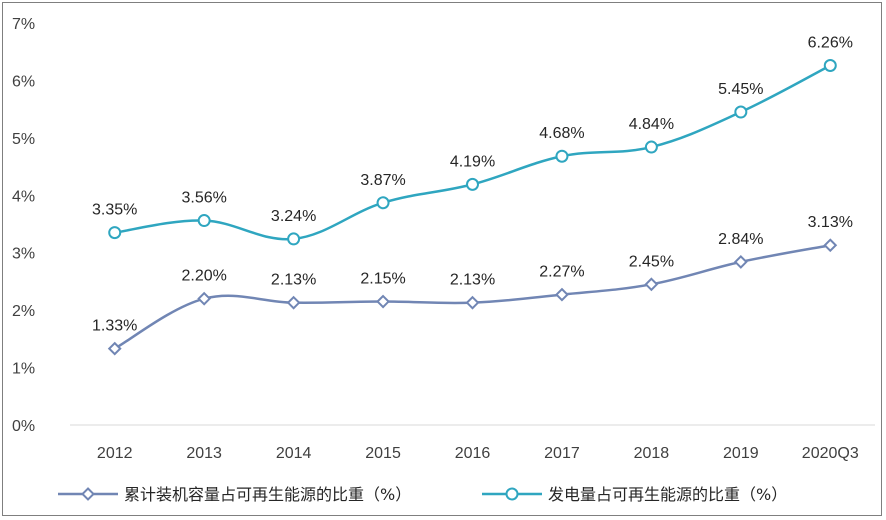  I want to click on series-1-data-label: 2.15%, so click(382, 279).